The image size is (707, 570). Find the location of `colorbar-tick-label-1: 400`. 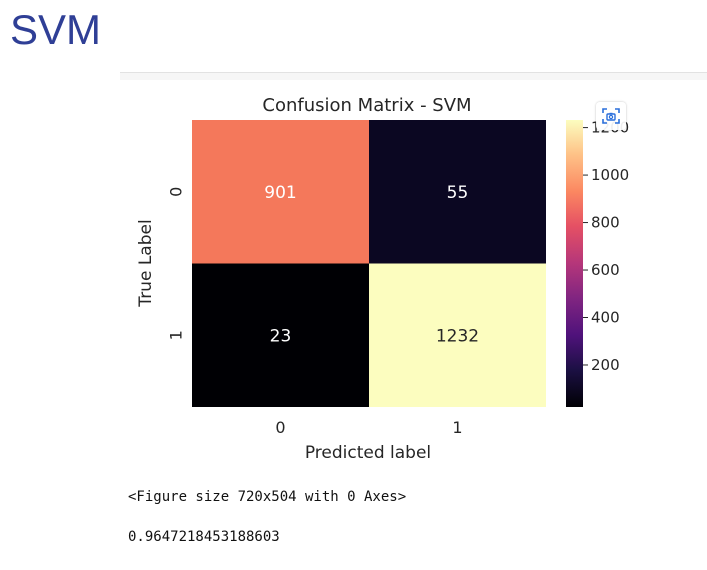

colorbar-tick-label-1: 400 is located at coordinates (605, 318).